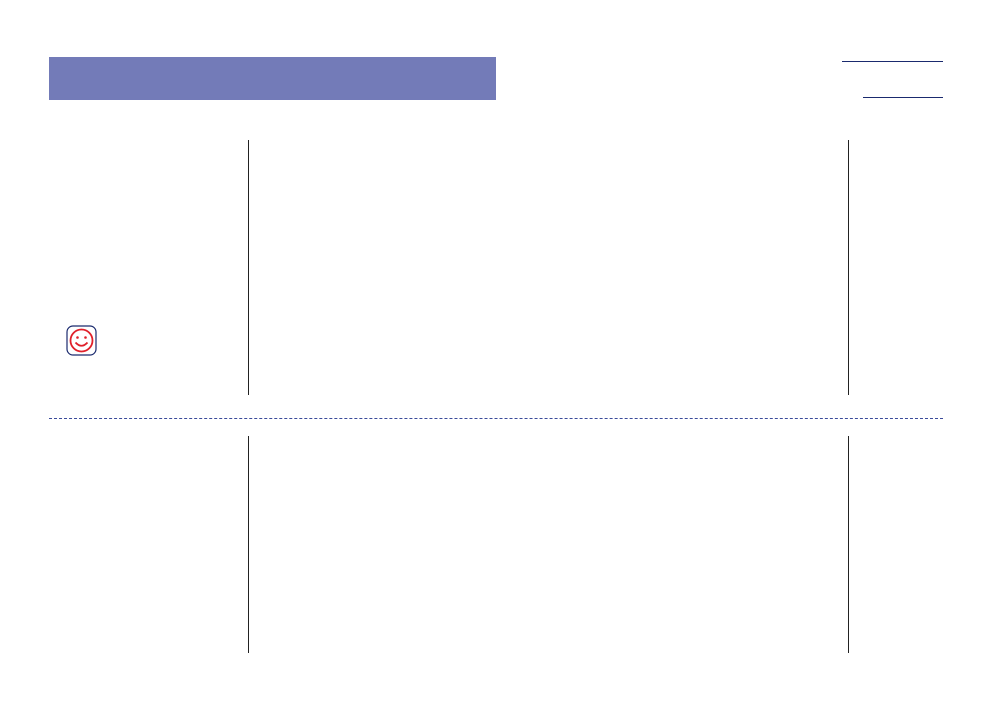 This screenshot has width=992, height=708. What do you see at coordinates (848, 544) in the screenshot?
I see `column-divider-right-bottom` at bounding box center [848, 544].